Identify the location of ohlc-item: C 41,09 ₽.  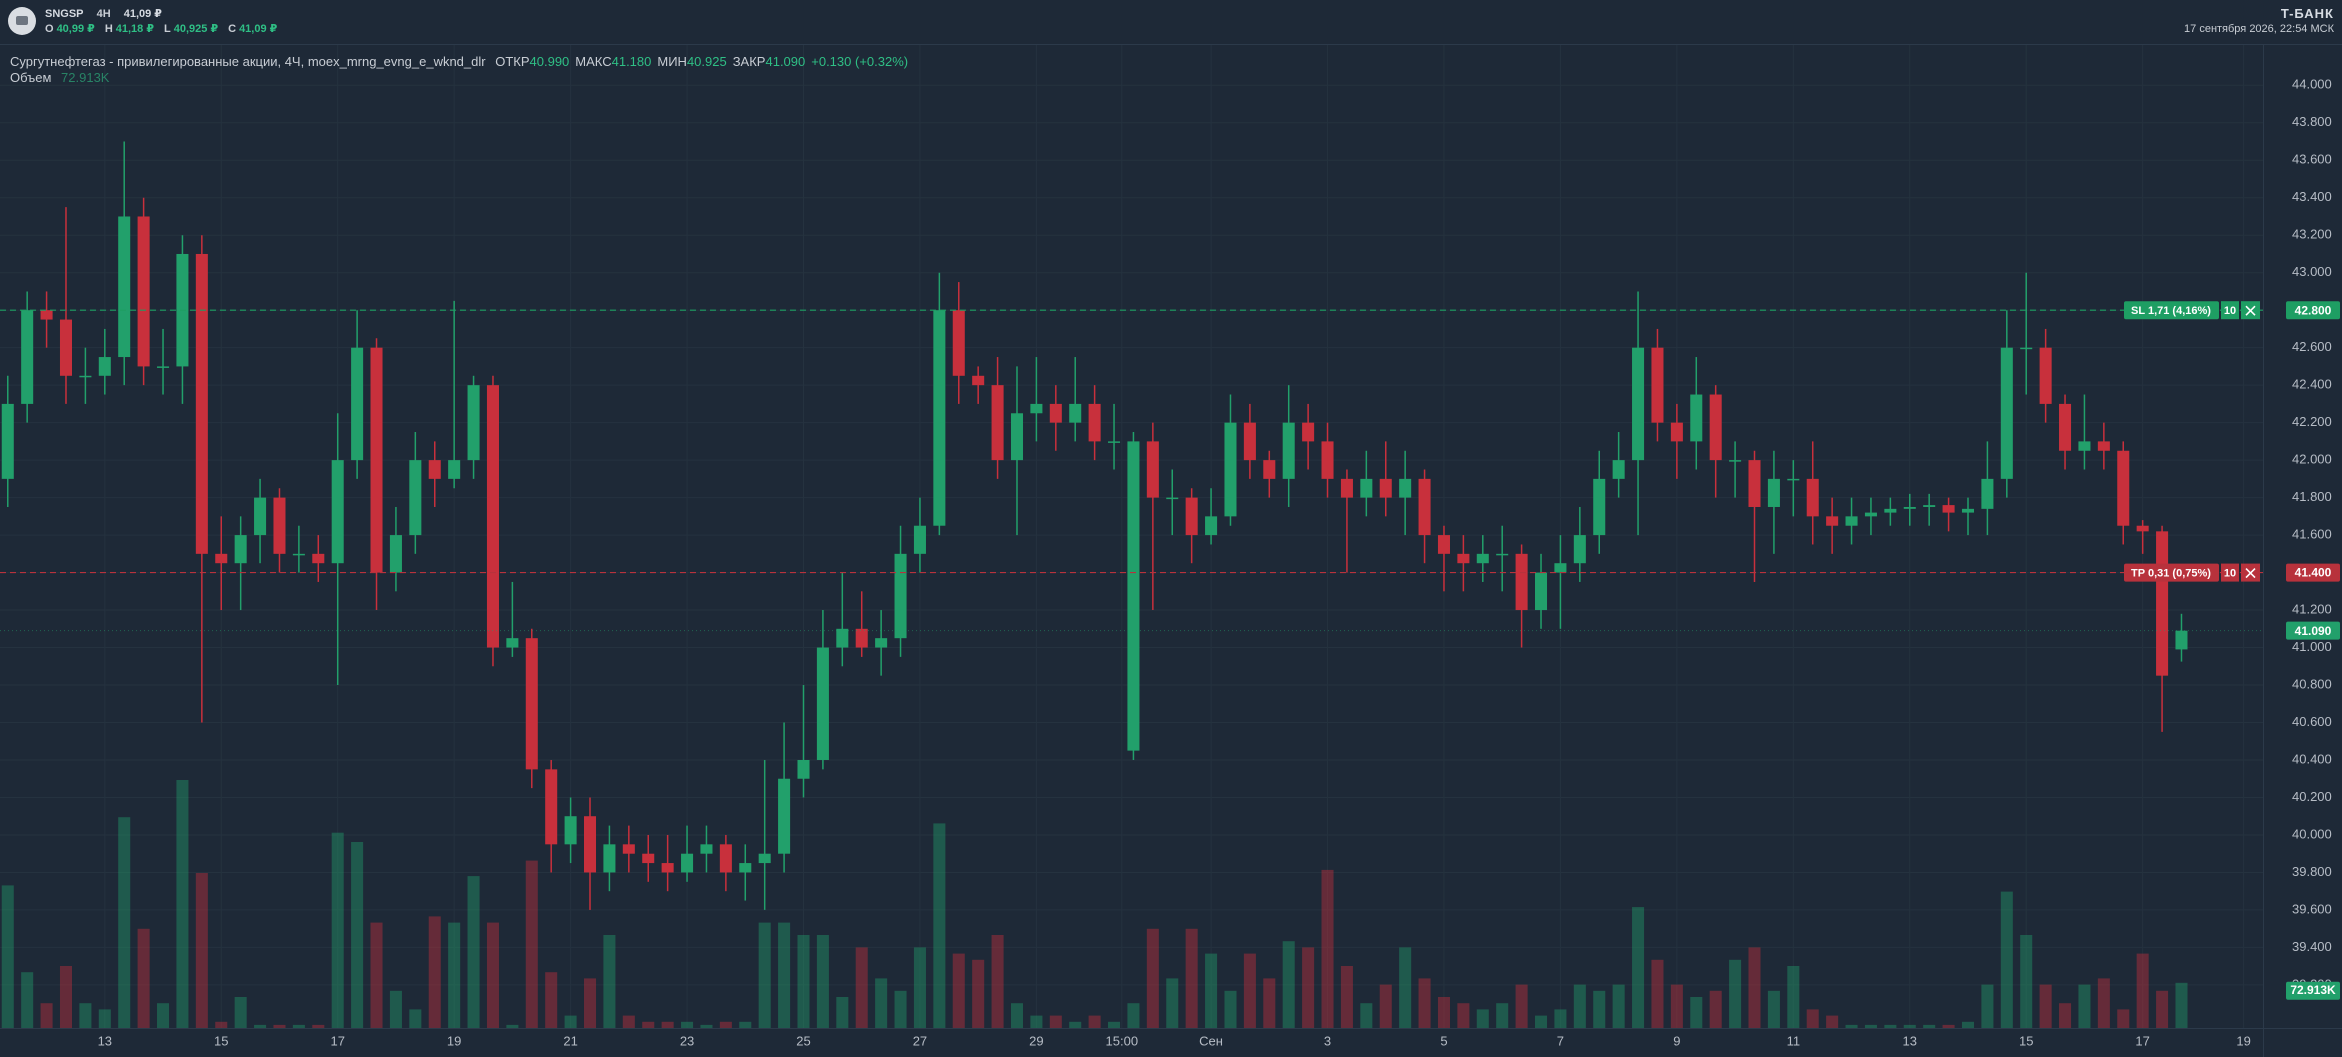
(252, 29).